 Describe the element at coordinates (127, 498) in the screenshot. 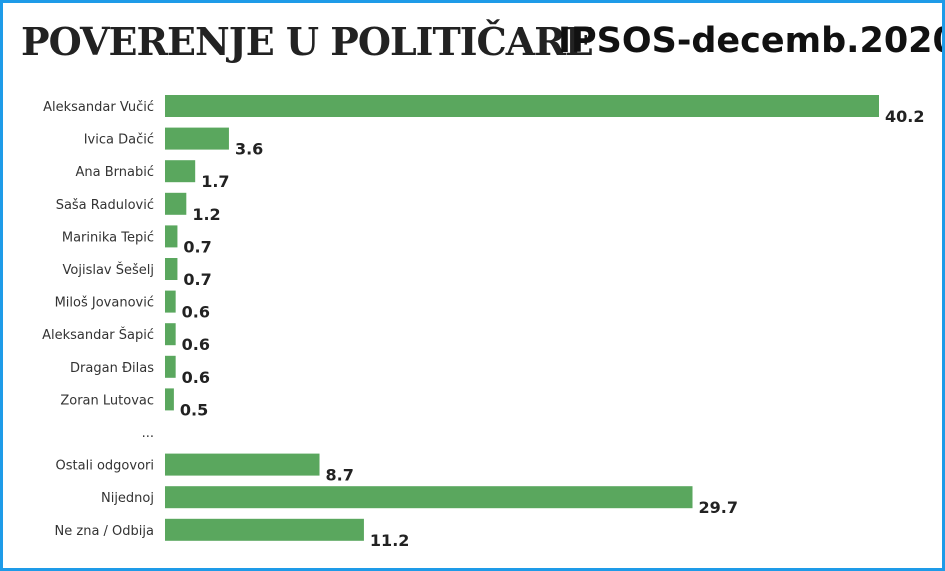

I see `category-label: Nijednoj` at that location.